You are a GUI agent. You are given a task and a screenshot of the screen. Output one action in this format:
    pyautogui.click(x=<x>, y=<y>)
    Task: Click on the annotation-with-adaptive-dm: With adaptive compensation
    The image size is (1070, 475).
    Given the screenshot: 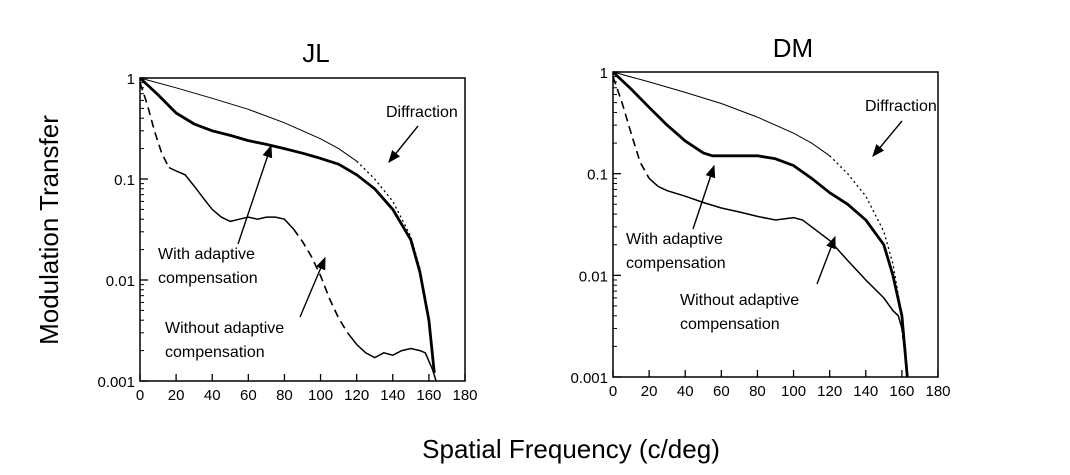 What is the action you would take?
    pyautogui.click(x=676, y=251)
    